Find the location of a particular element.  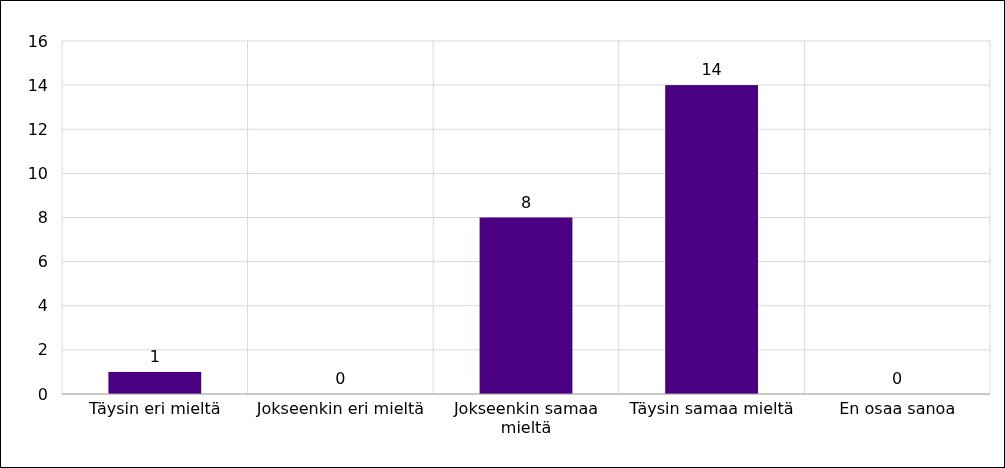

y-tick-label: 12 is located at coordinates (37, 129).